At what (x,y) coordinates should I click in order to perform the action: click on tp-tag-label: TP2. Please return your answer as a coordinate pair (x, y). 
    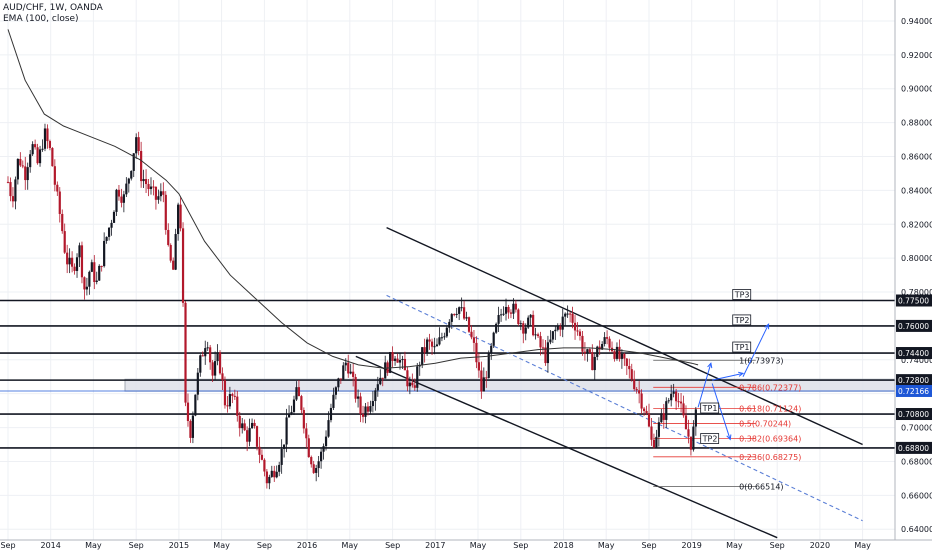
    Looking at the image, I should click on (710, 439).